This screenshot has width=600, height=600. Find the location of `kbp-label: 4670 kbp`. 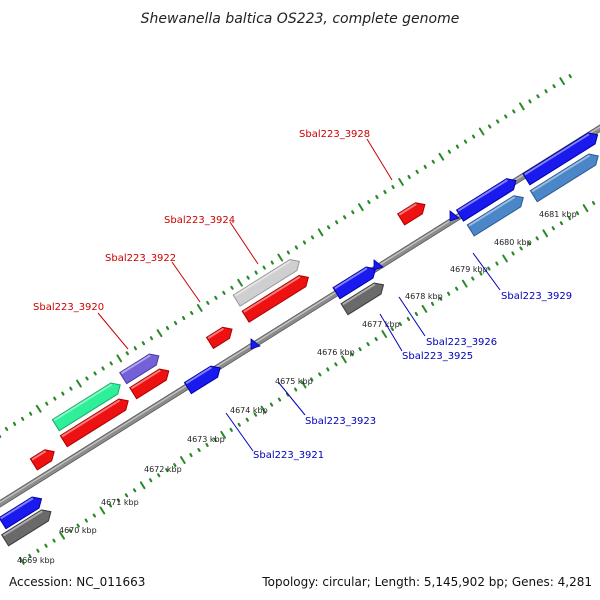

kbp-label: 4670 kbp is located at coordinates (78, 530).